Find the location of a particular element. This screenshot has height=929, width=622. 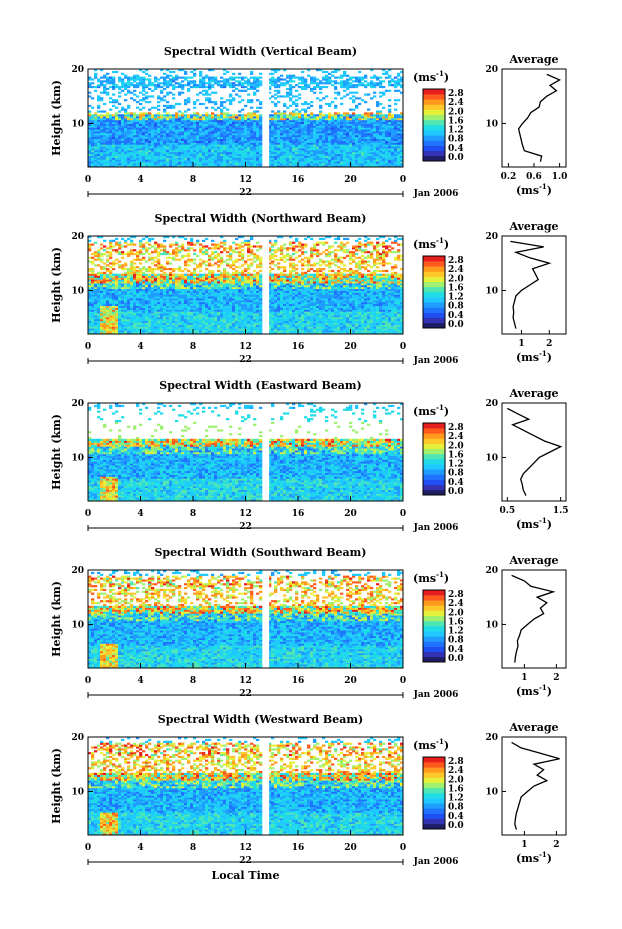

colorbar-unit-2: (ms-1) is located at coordinates (431, 243).